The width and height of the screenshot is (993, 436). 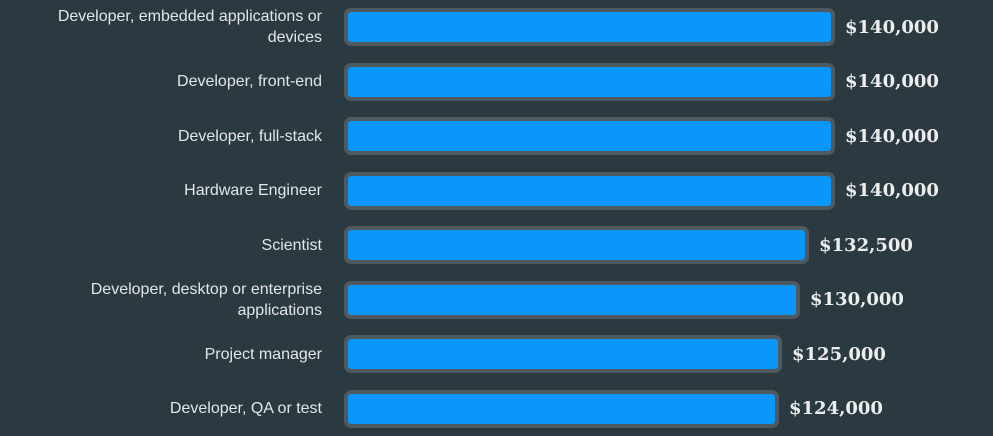 I want to click on bar-area: $130,000, so click(x=624, y=299).